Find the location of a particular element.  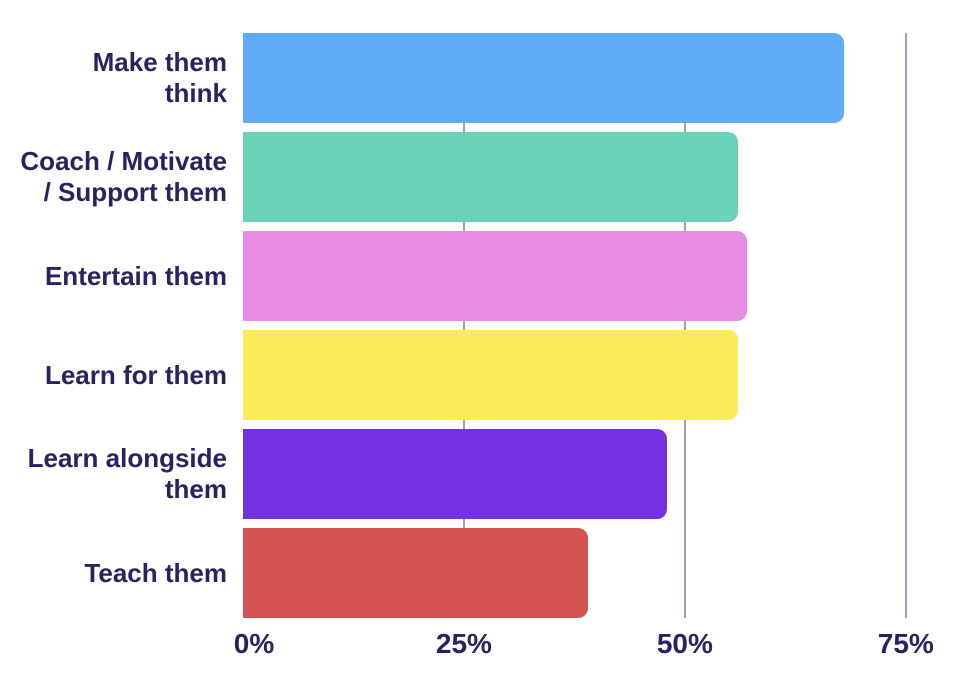

bar-row: Teach them is located at coordinates (480, 573).